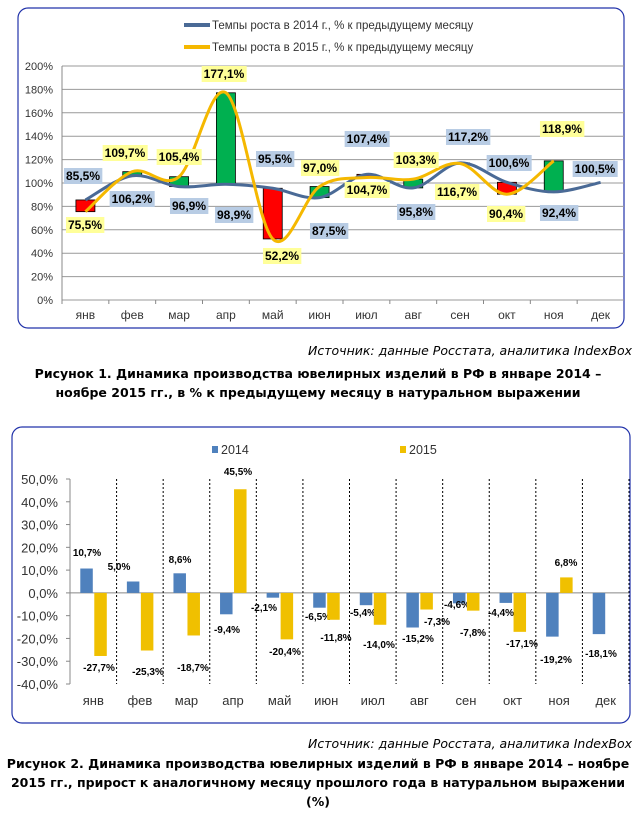 This screenshot has width=636, height=818. I want to click on x-tick-label: авг, so click(414, 315).